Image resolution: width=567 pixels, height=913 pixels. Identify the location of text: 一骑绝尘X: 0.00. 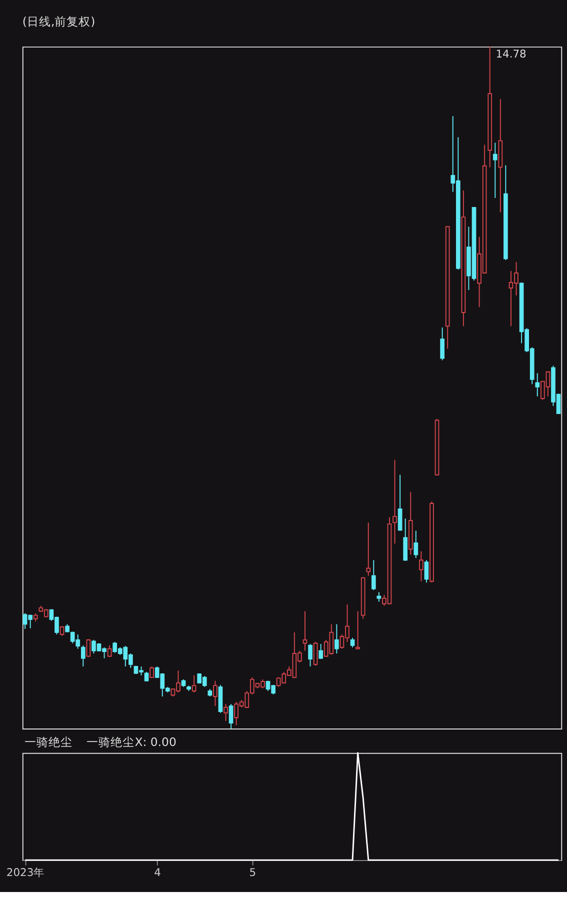
(131, 742).